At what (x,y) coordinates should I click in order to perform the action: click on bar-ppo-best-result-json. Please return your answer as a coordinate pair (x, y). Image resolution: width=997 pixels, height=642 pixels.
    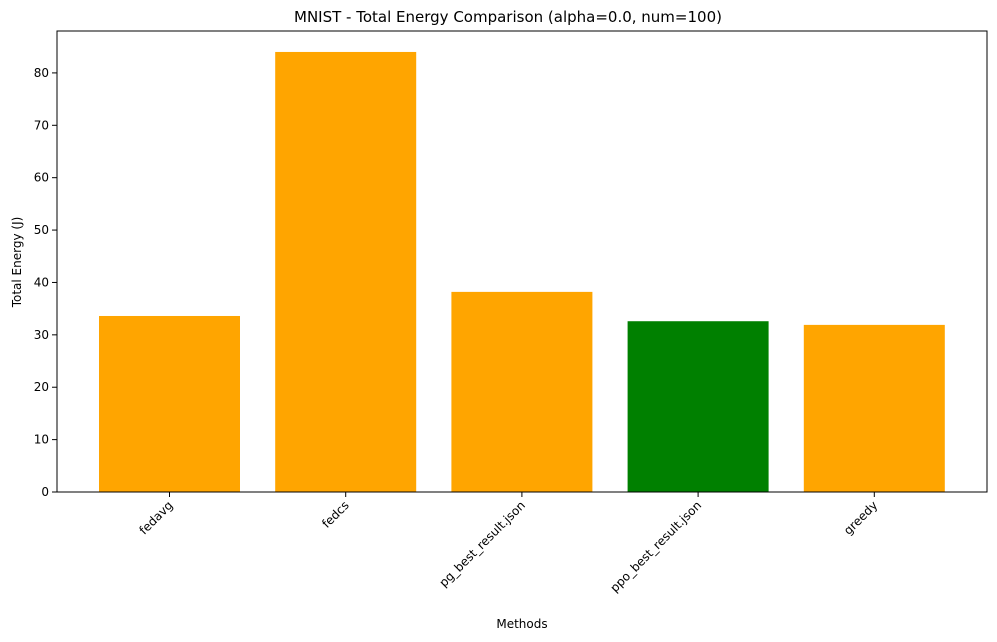
    Looking at the image, I should click on (698, 406).